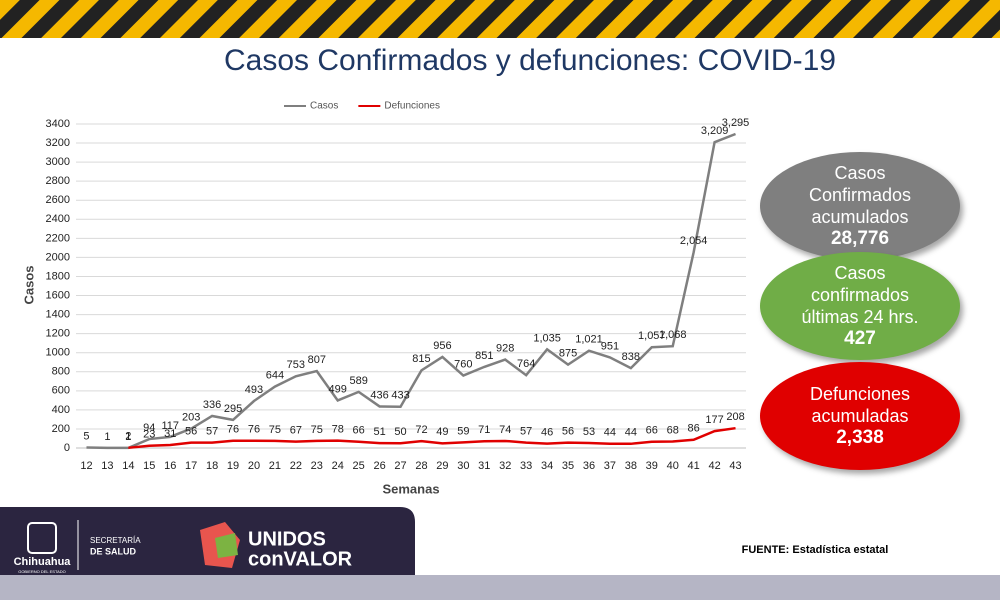 The width and height of the screenshot is (1000, 600). Describe the element at coordinates (149, 428) in the screenshot. I see `data-label: 94` at that location.